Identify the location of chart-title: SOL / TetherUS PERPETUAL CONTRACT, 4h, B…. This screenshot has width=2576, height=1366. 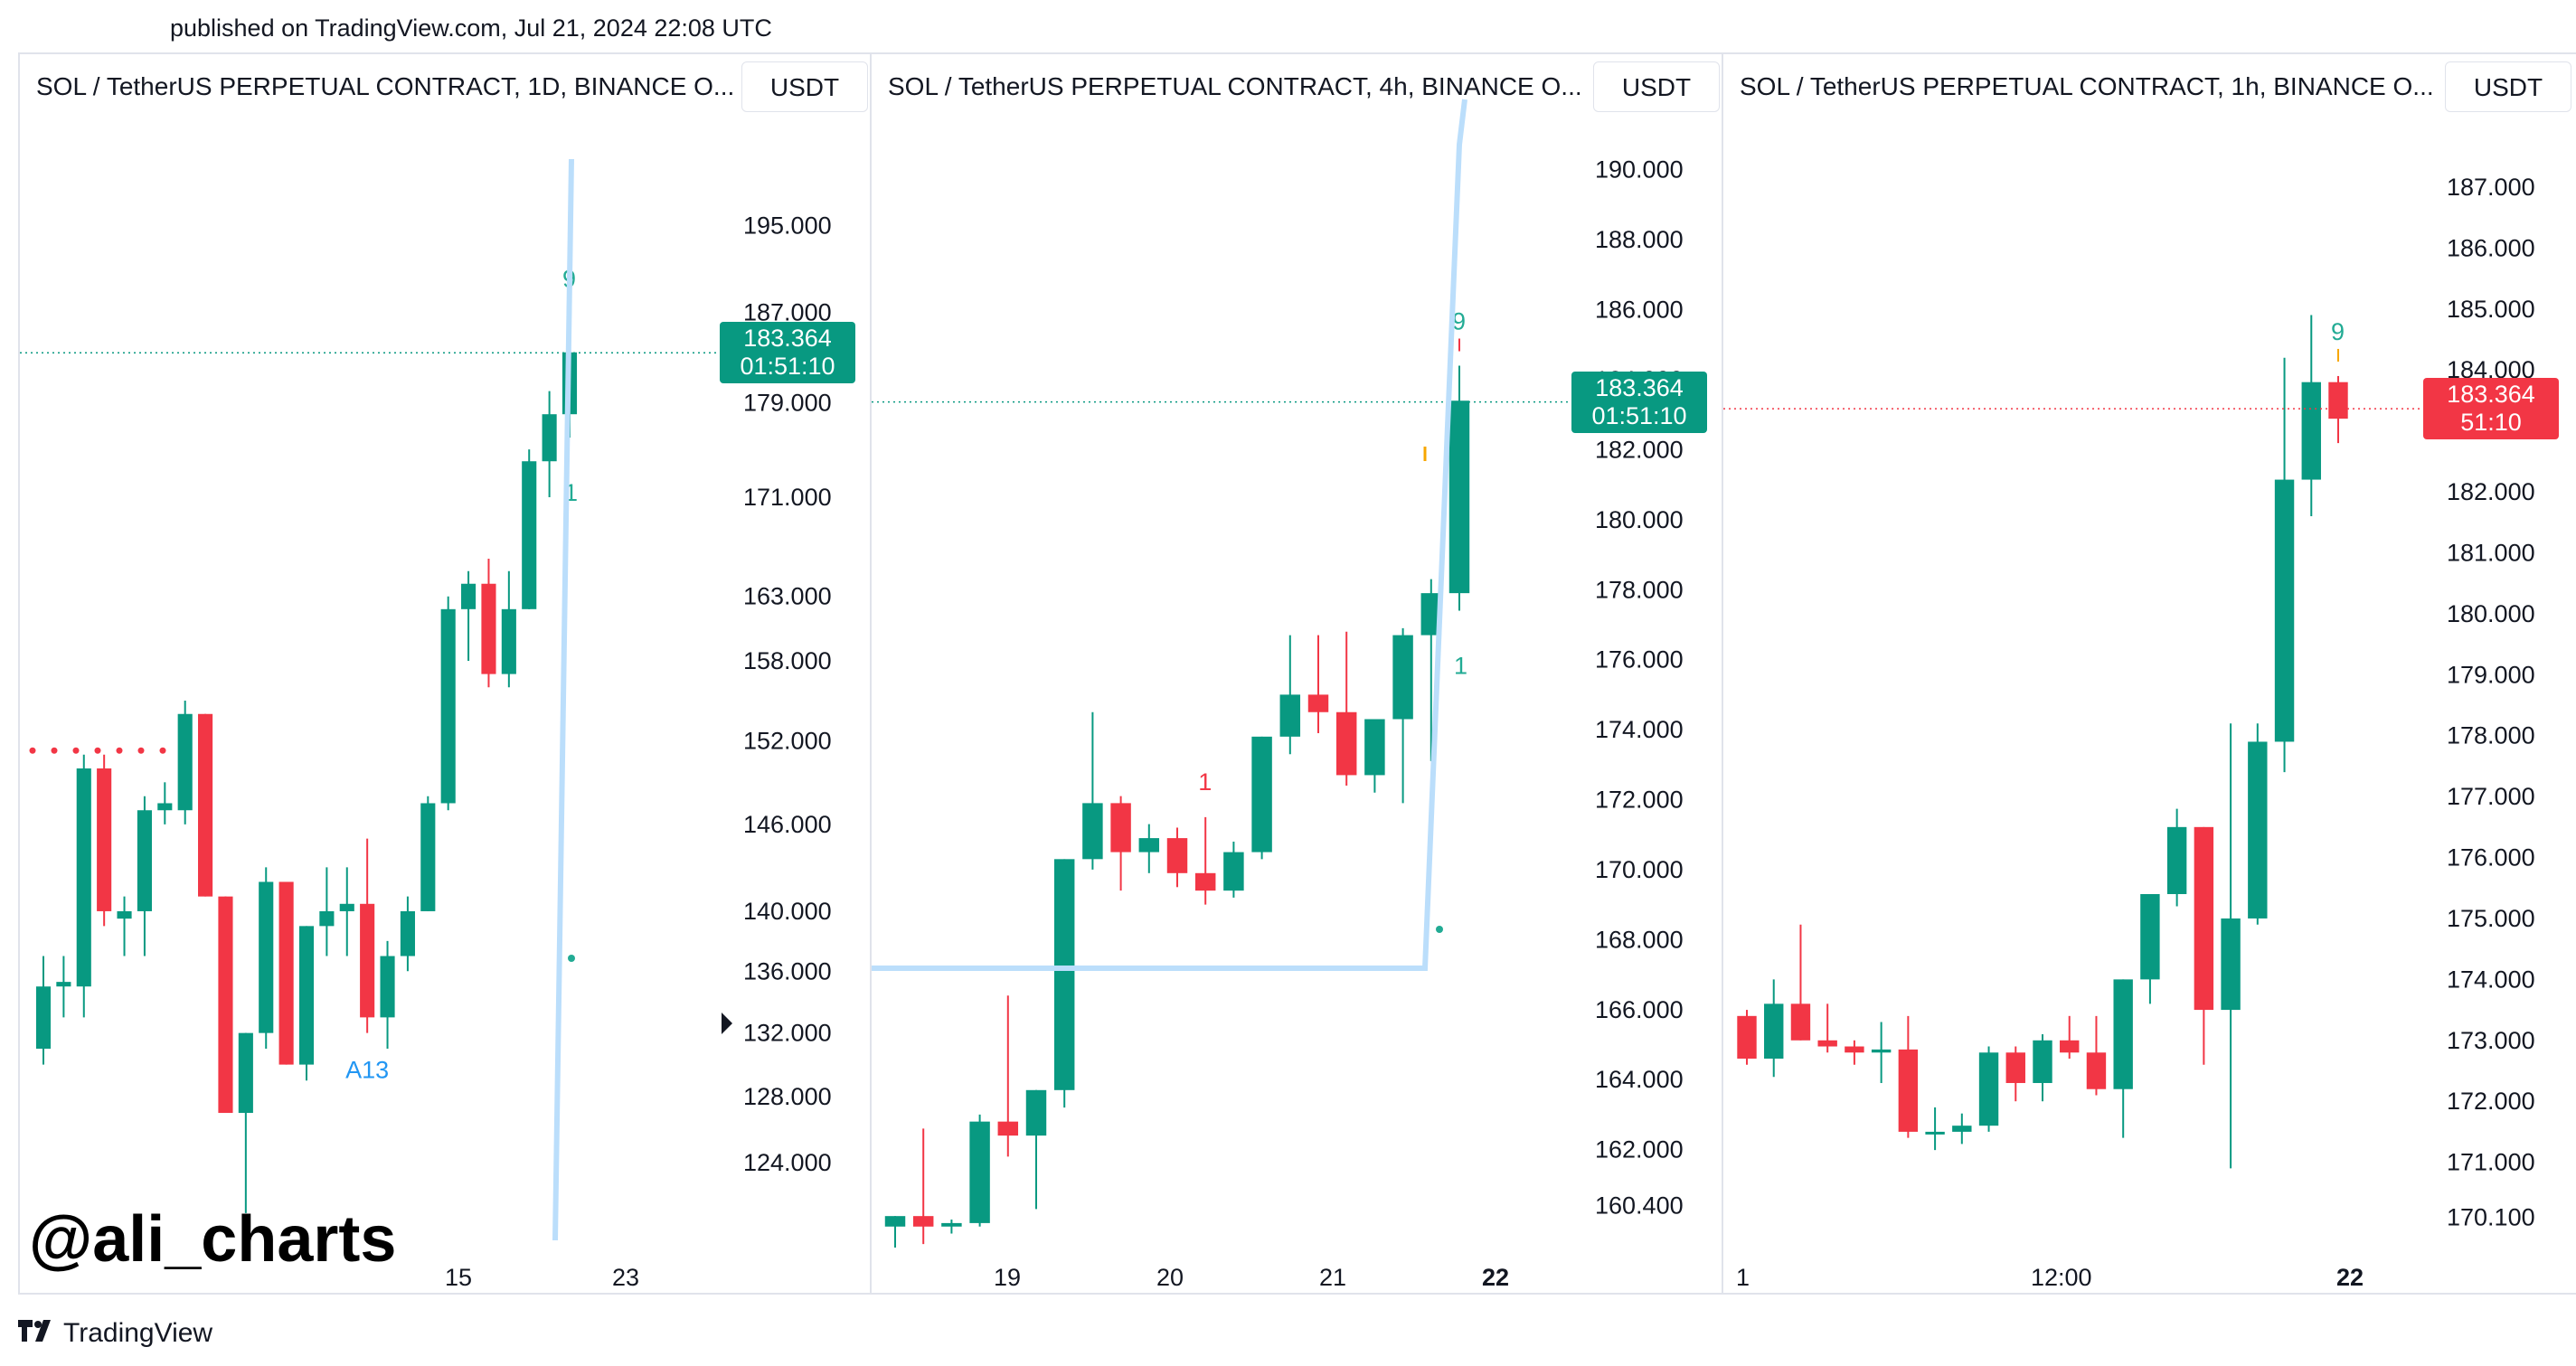
(1235, 86).